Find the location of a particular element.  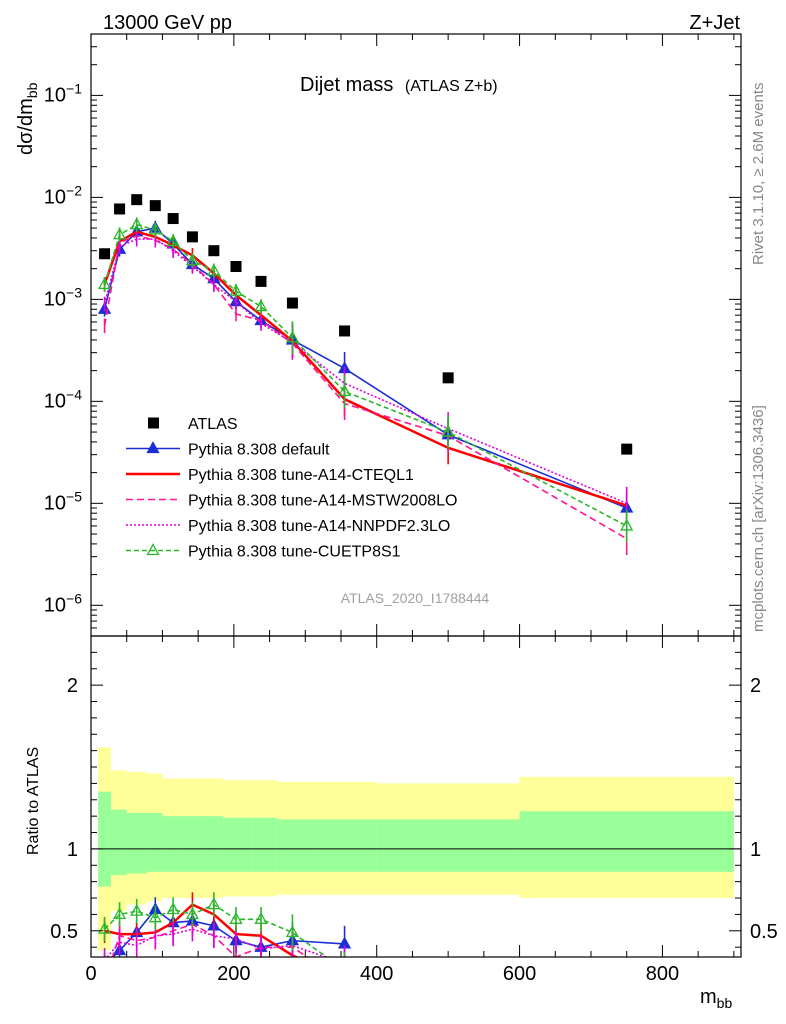

legend-label-pythia-8-308-tune-a14-cteql1: Pythia 8.308 tune-A14-CTEQL1 is located at coordinates (301, 475).